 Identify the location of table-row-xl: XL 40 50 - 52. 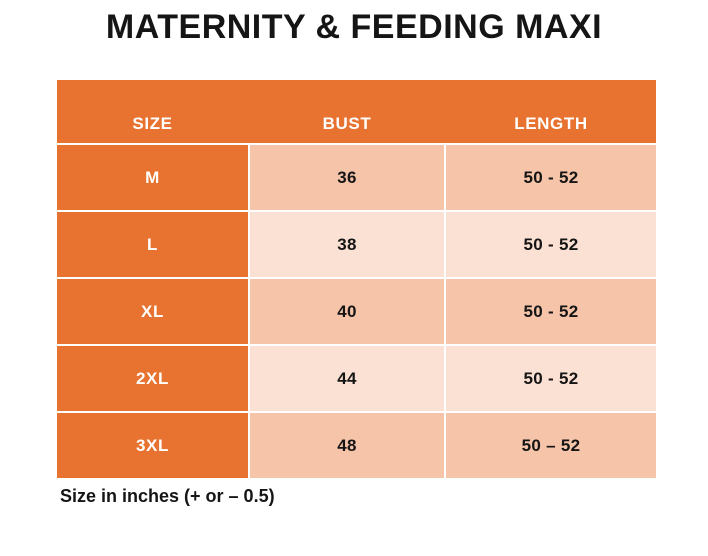
(356, 311).